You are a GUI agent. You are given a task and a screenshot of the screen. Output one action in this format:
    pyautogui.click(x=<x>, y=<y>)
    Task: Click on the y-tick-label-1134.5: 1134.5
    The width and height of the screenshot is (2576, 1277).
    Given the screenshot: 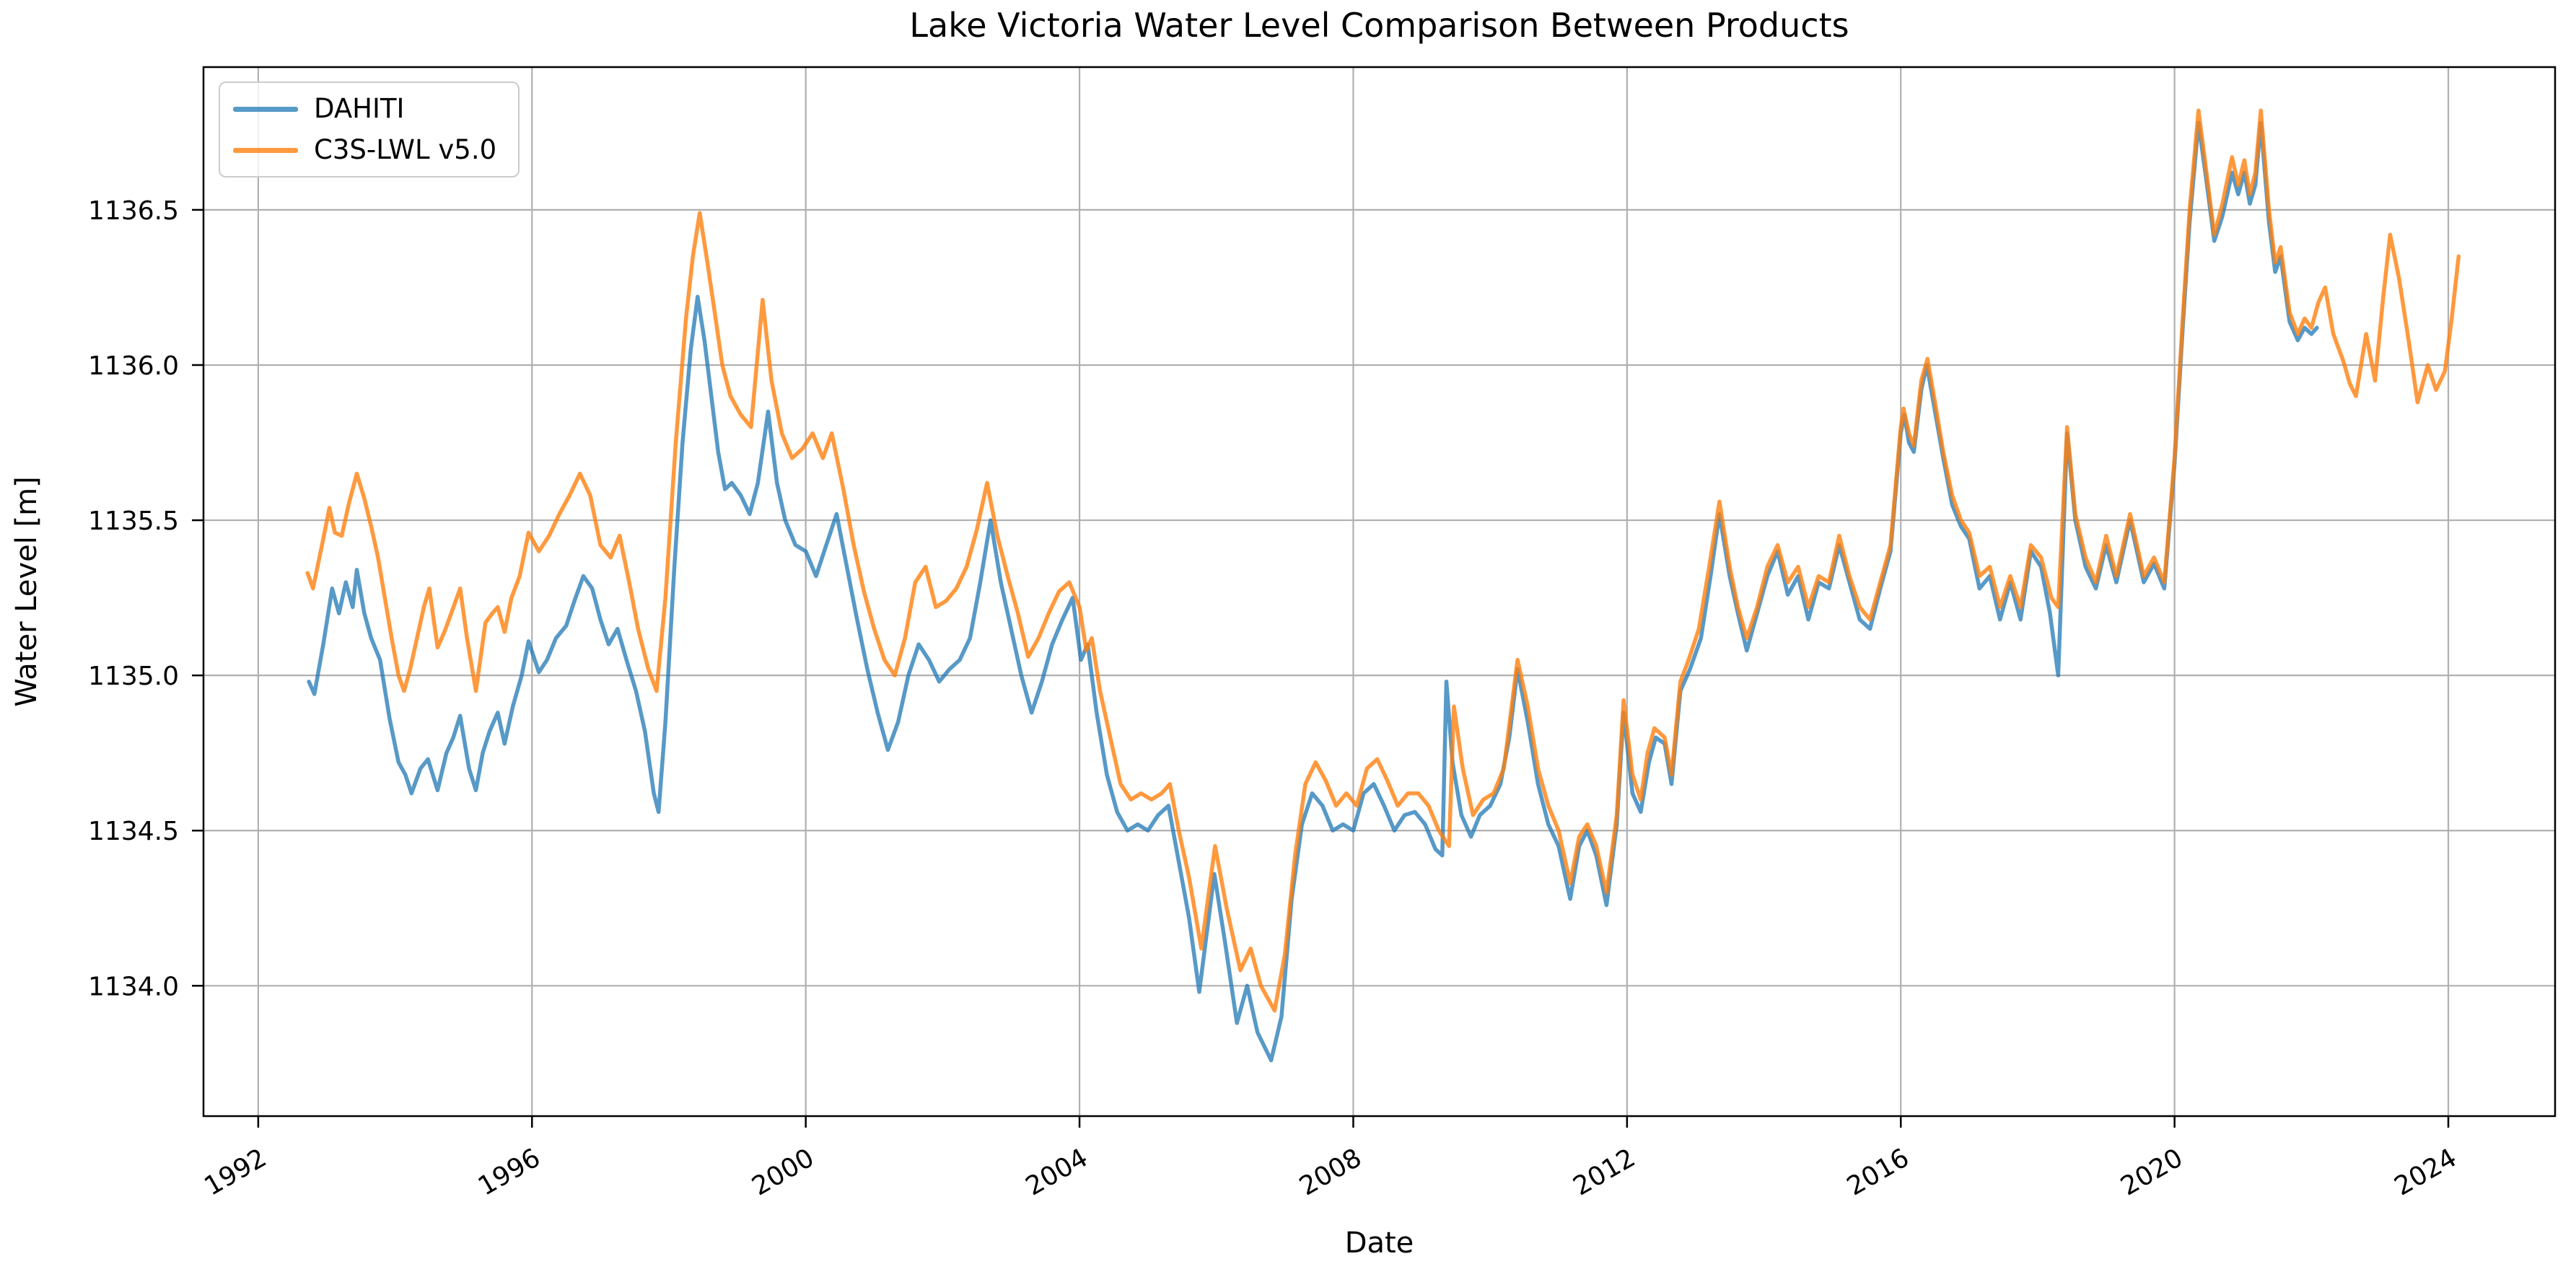 What is the action you would take?
    pyautogui.click(x=133, y=831)
    